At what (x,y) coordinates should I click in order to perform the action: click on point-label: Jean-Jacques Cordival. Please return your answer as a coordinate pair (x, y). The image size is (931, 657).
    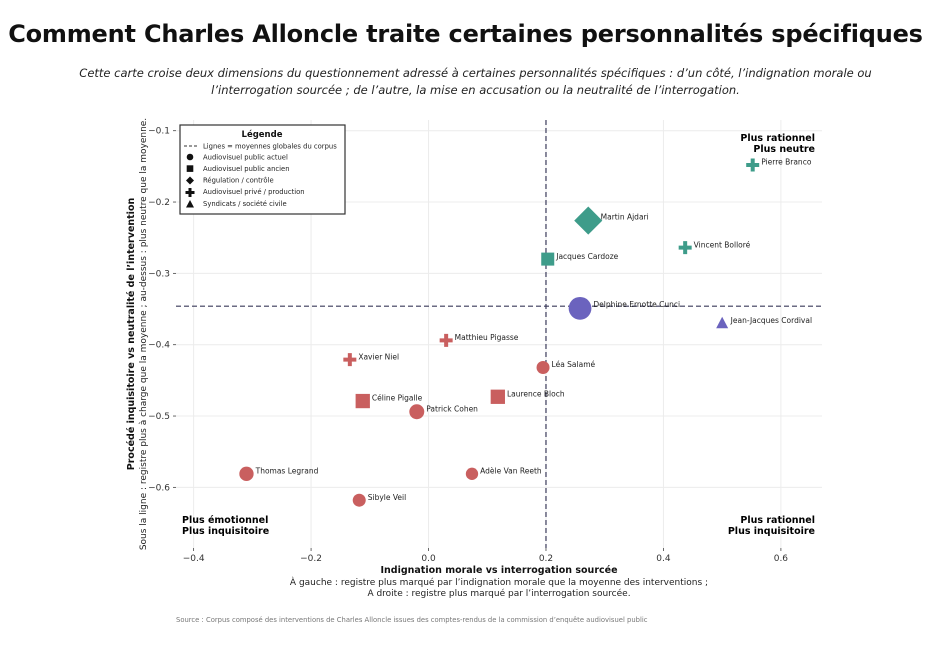
    Looking at the image, I should click on (771, 320).